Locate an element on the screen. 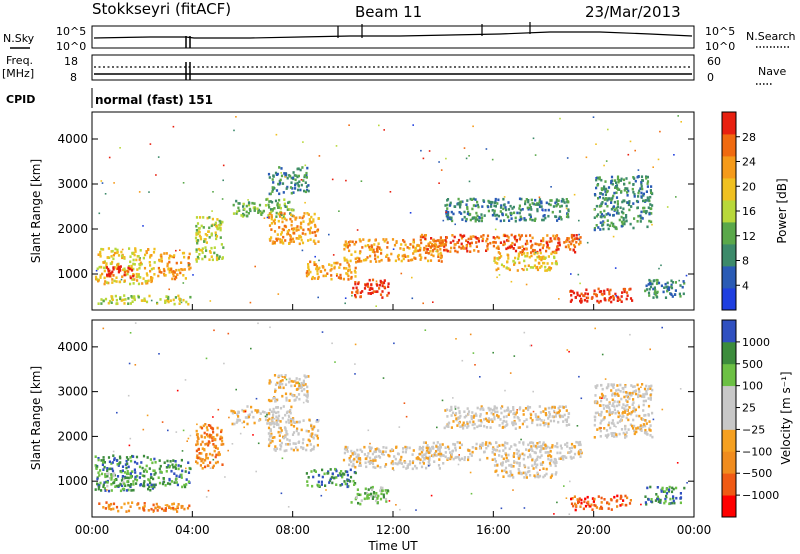  date-title: 23/Mar/2013 is located at coordinates (633, 12).